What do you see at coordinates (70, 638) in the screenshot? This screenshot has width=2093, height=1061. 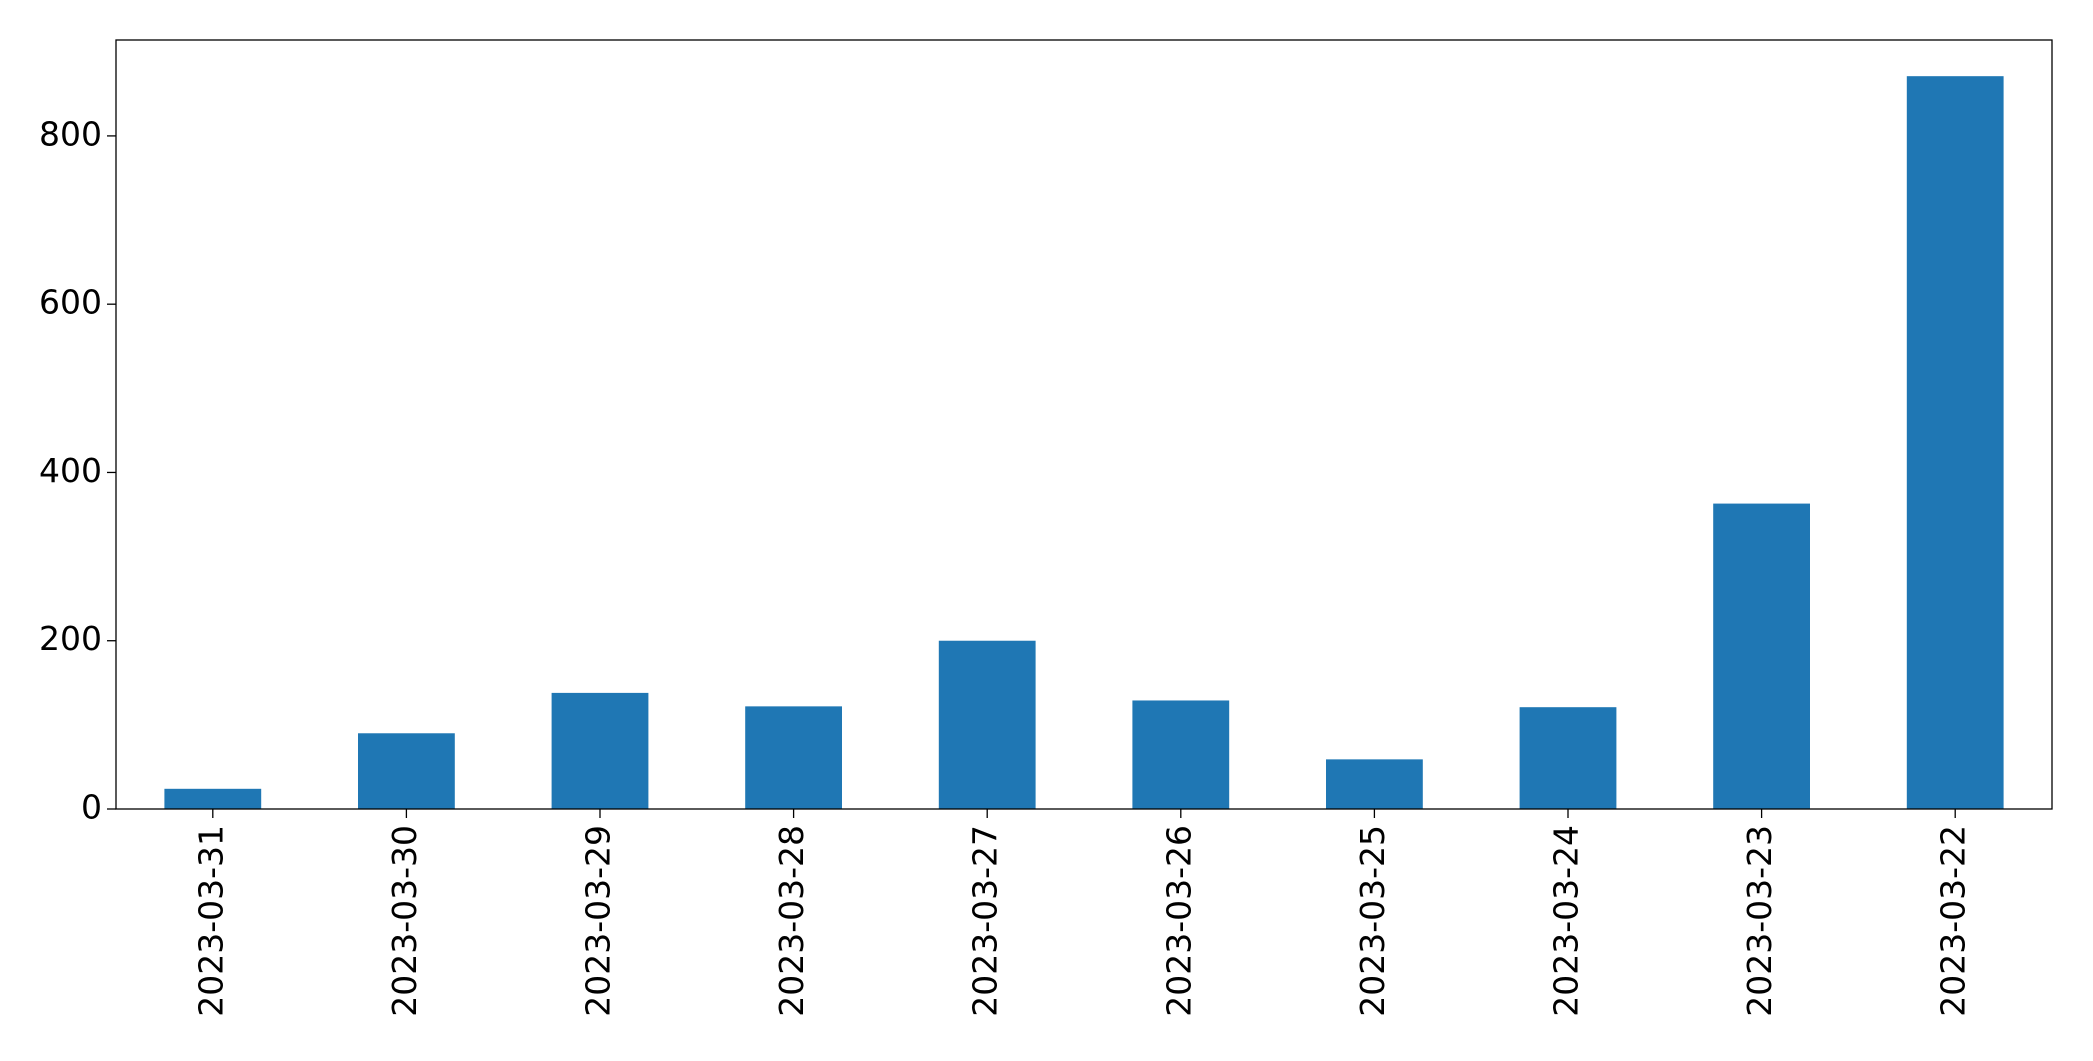 I see `y-tick-label: 200` at bounding box center [70, 638].